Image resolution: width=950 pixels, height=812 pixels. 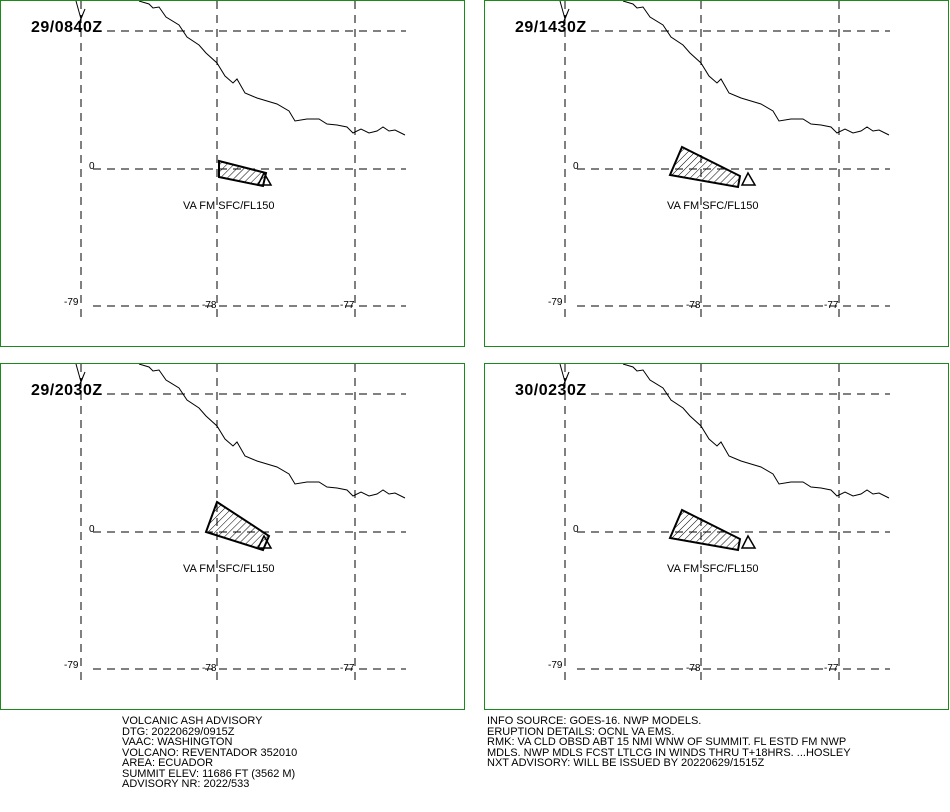 What do you see at coordinates (581, 731) in the screenshot?
I see `advisory-line: ERUPTION DETAILS: OCNL VA EMS.` at bounding box center [581, 731].